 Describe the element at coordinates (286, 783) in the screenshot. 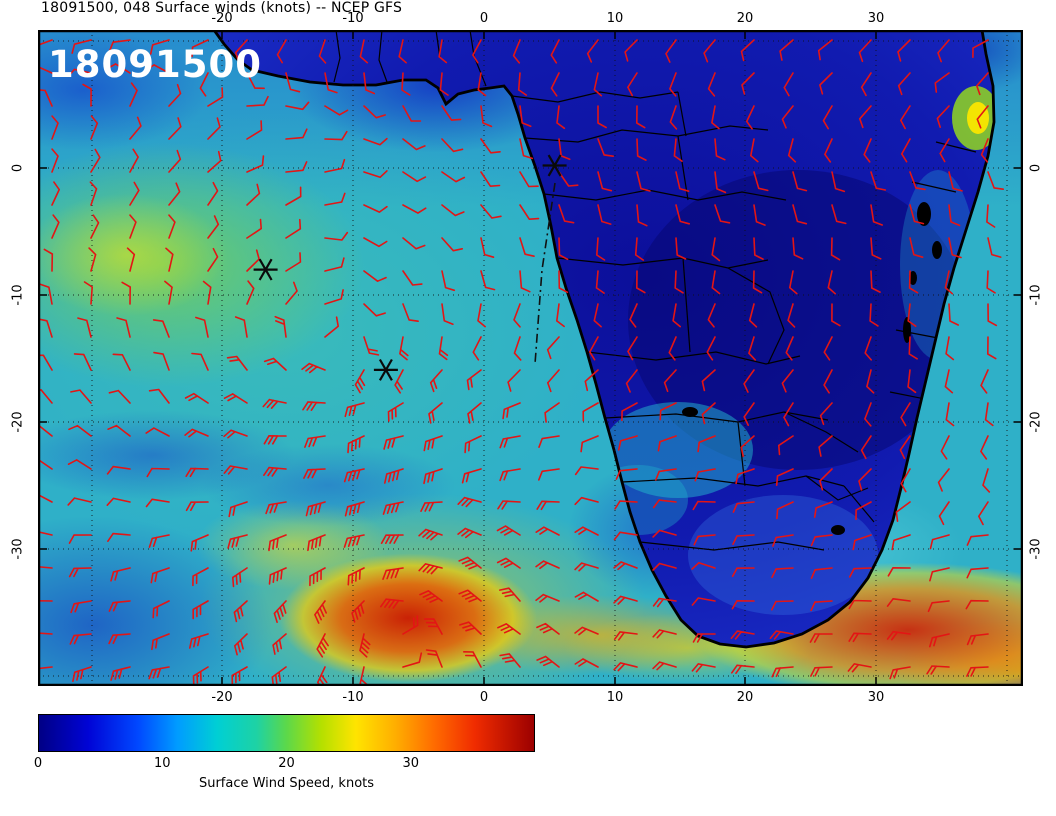

I see `colorbar-label: Surface Wind Speed, knots` at that location.